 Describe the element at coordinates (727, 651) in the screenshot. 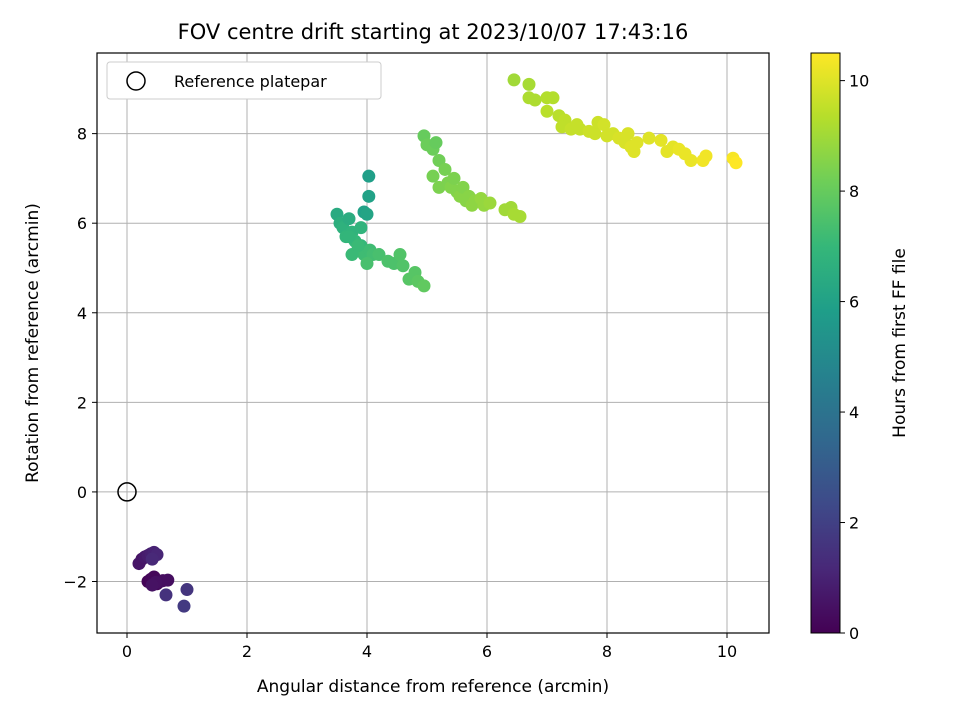

I see `x-tick-label: 10` at that location.